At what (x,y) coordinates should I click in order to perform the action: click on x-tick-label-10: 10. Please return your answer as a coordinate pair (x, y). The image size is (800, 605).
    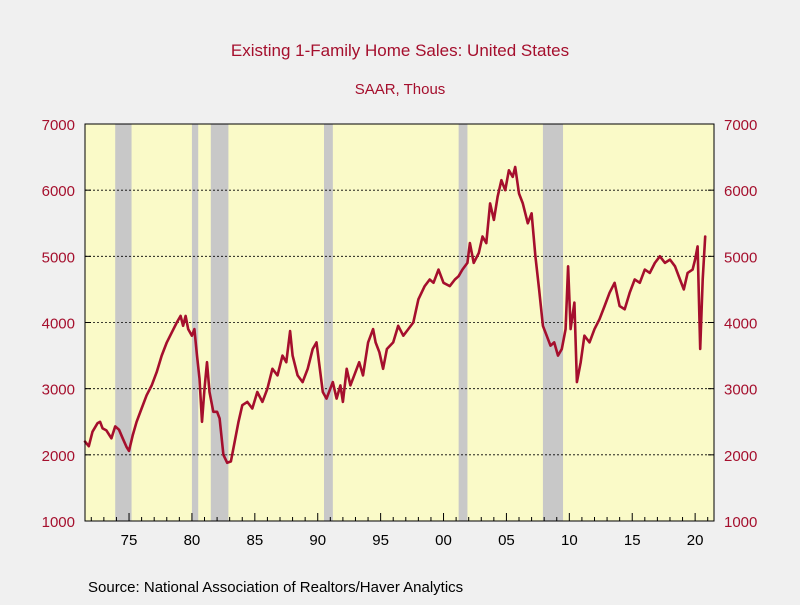
    Looking at the image, I should click on (569, 540).